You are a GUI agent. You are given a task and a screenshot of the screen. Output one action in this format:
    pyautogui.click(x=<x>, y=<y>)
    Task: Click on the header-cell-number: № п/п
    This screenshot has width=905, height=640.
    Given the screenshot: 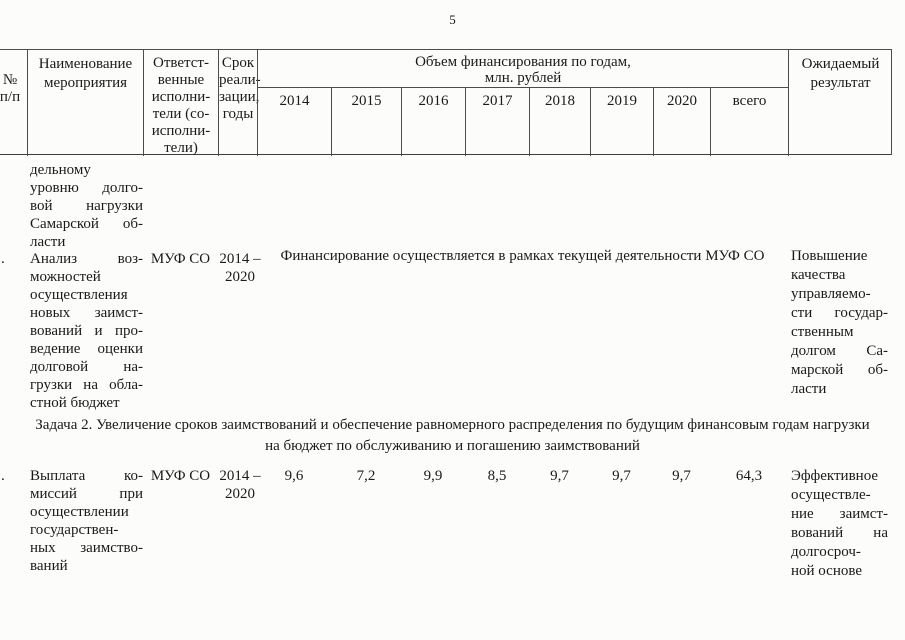 What is the action you would take?
    pyautogui.click(x=13, y=103)
    